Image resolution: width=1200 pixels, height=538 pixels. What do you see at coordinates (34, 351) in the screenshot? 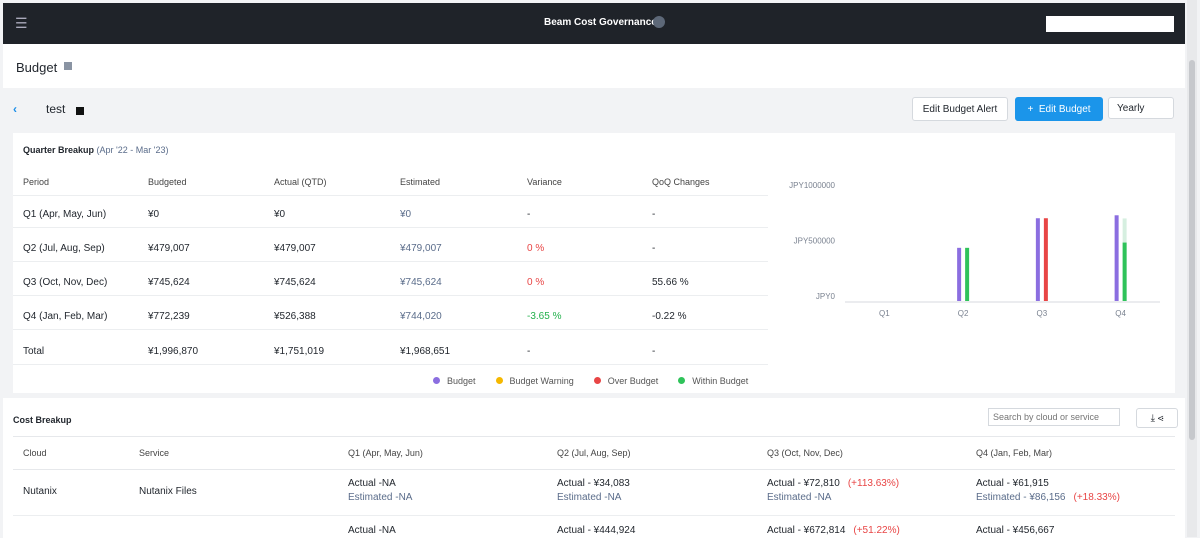
I see `cell: Total` at bounding box center [34, 351].